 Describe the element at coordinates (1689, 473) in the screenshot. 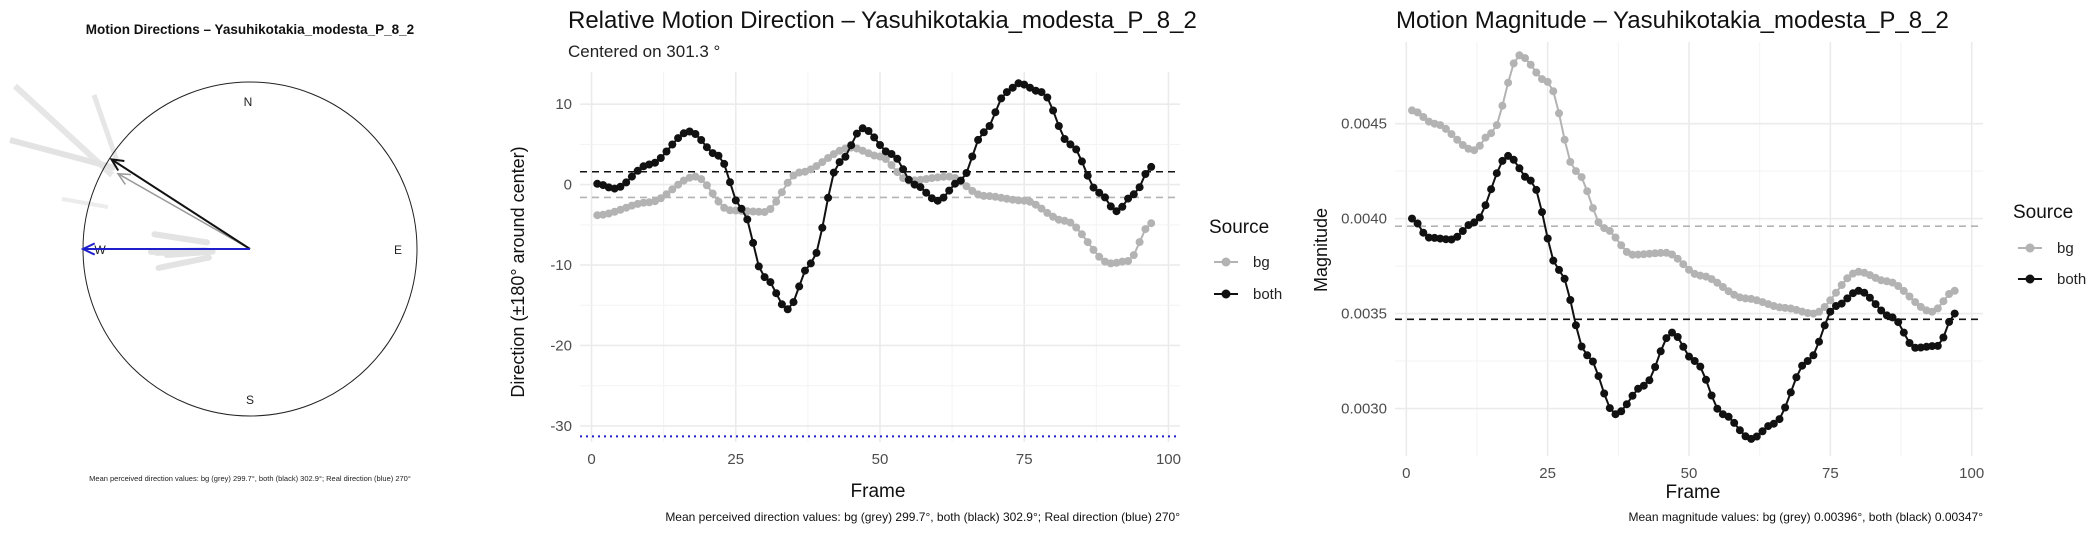

I see `x-tick-label: 50` at that location.